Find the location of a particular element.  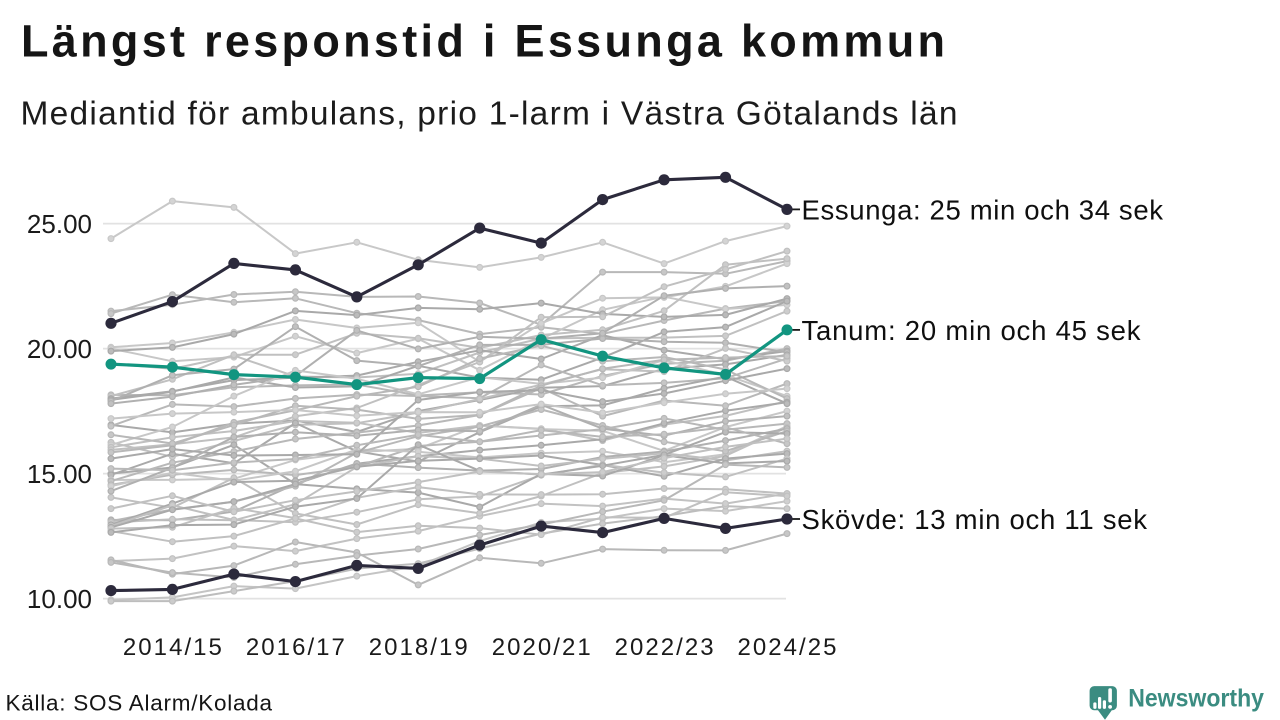

svg-text: 15.00 is located at coordinates (59, 474).